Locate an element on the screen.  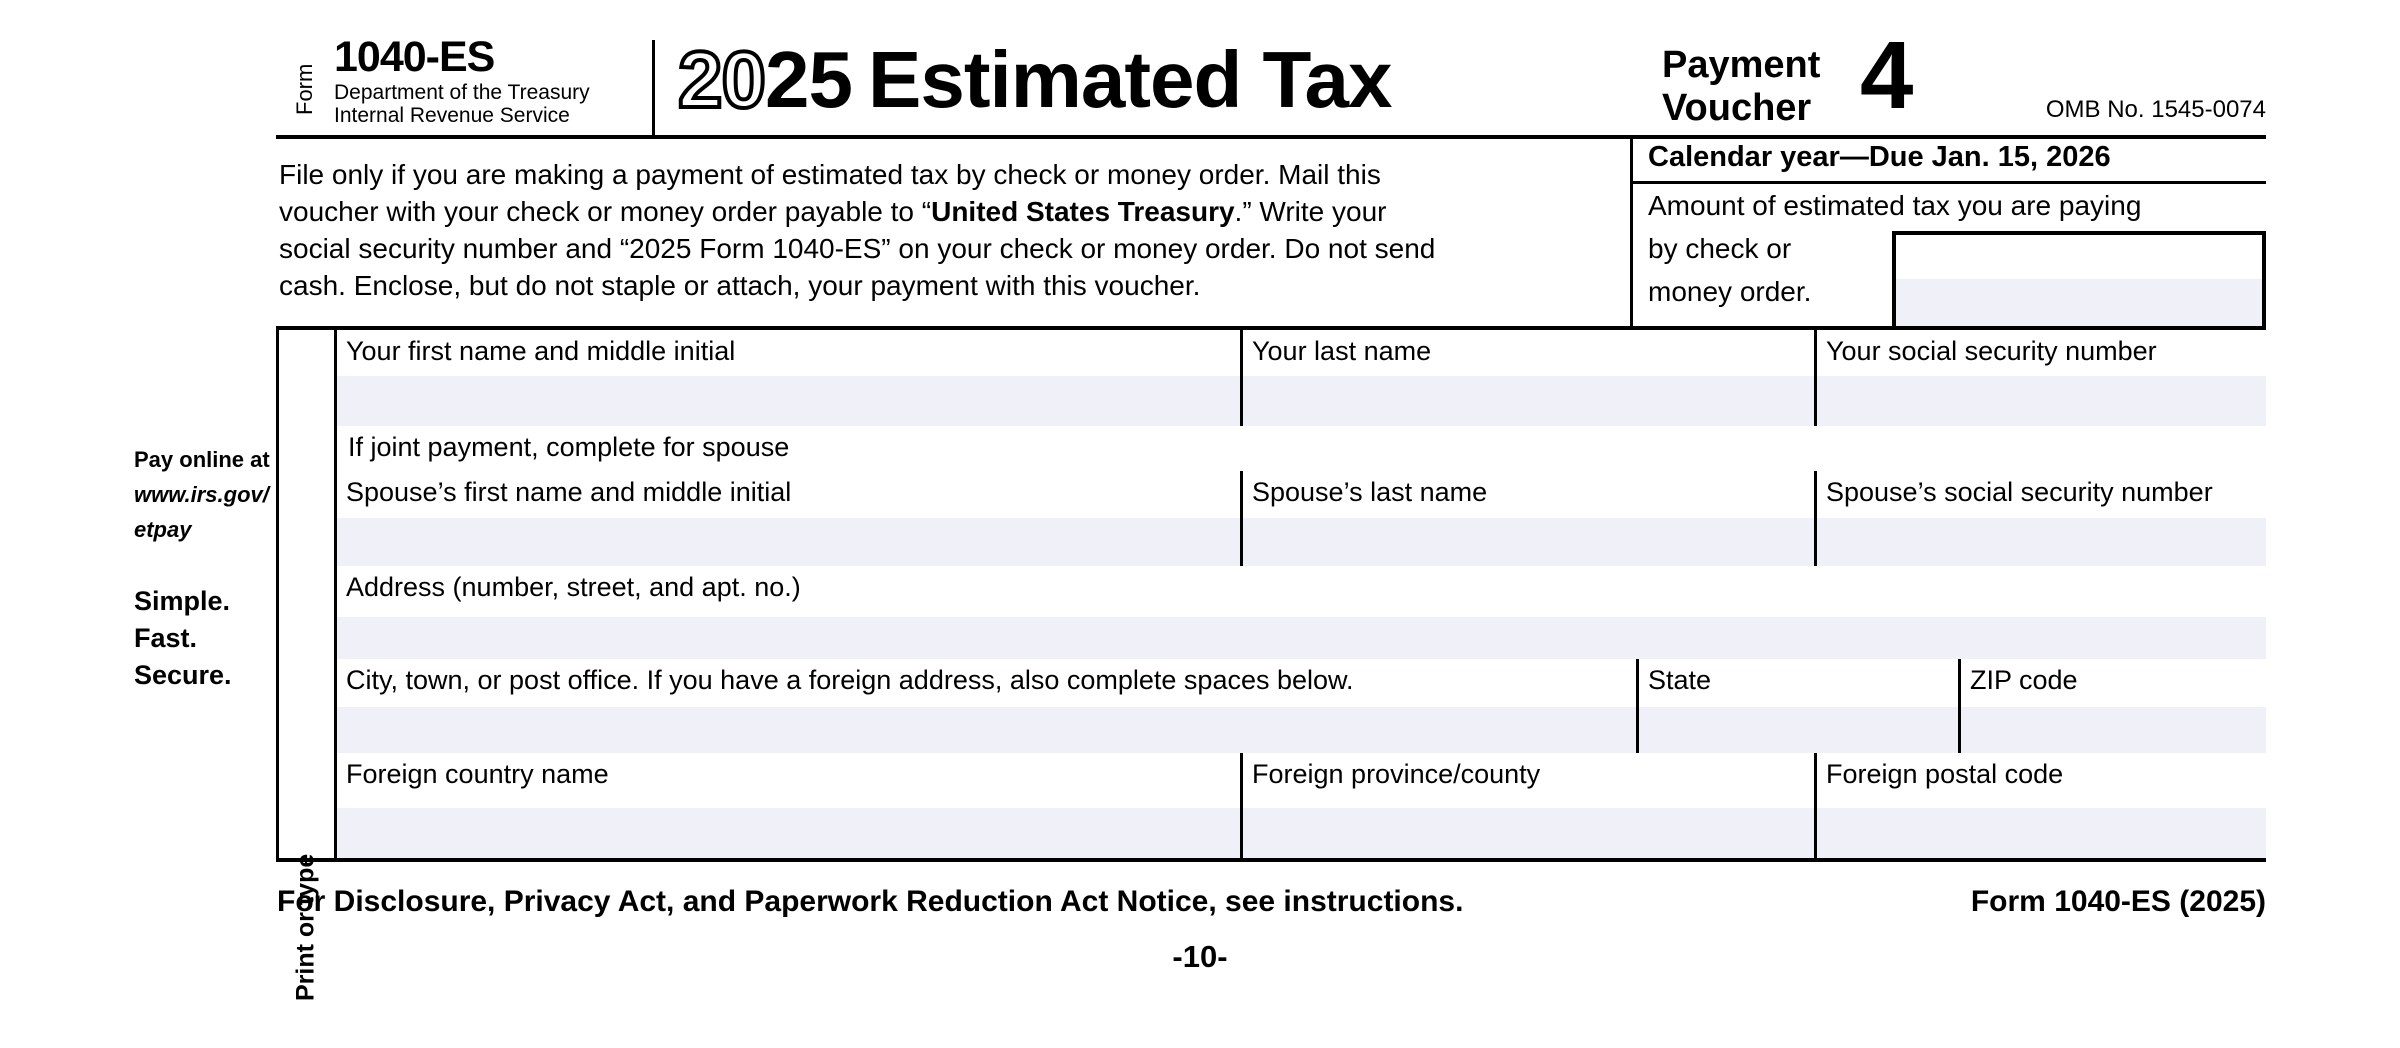
first-name-input is located at coordinates (788, 401).